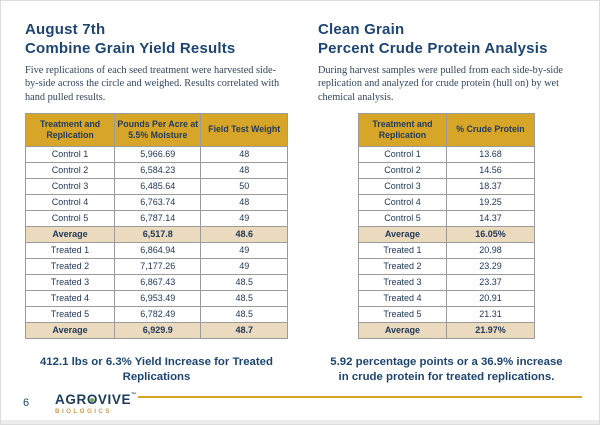 The width and height of the screenshot is (600, 425). What do you see at coordinates (70, 129) in the screenshot?
I see `column-header: Treatment and Replication` at bounding box center [70, 129].